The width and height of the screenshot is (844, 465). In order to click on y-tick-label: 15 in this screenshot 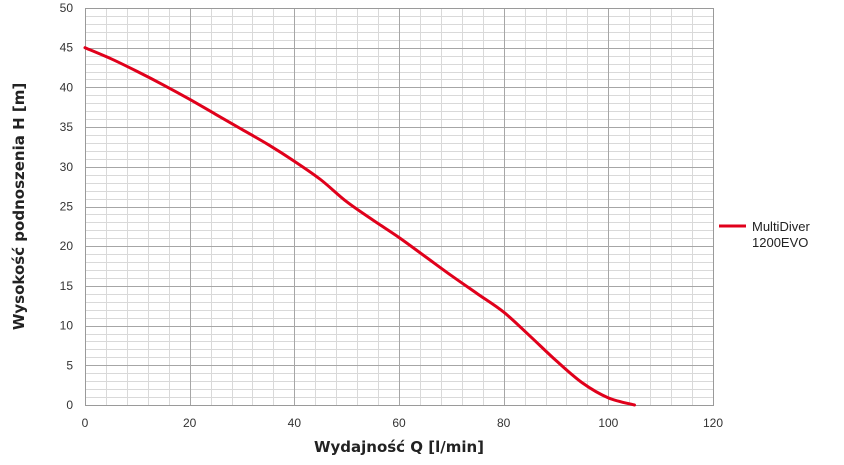, I will do `click(67, 286)`.